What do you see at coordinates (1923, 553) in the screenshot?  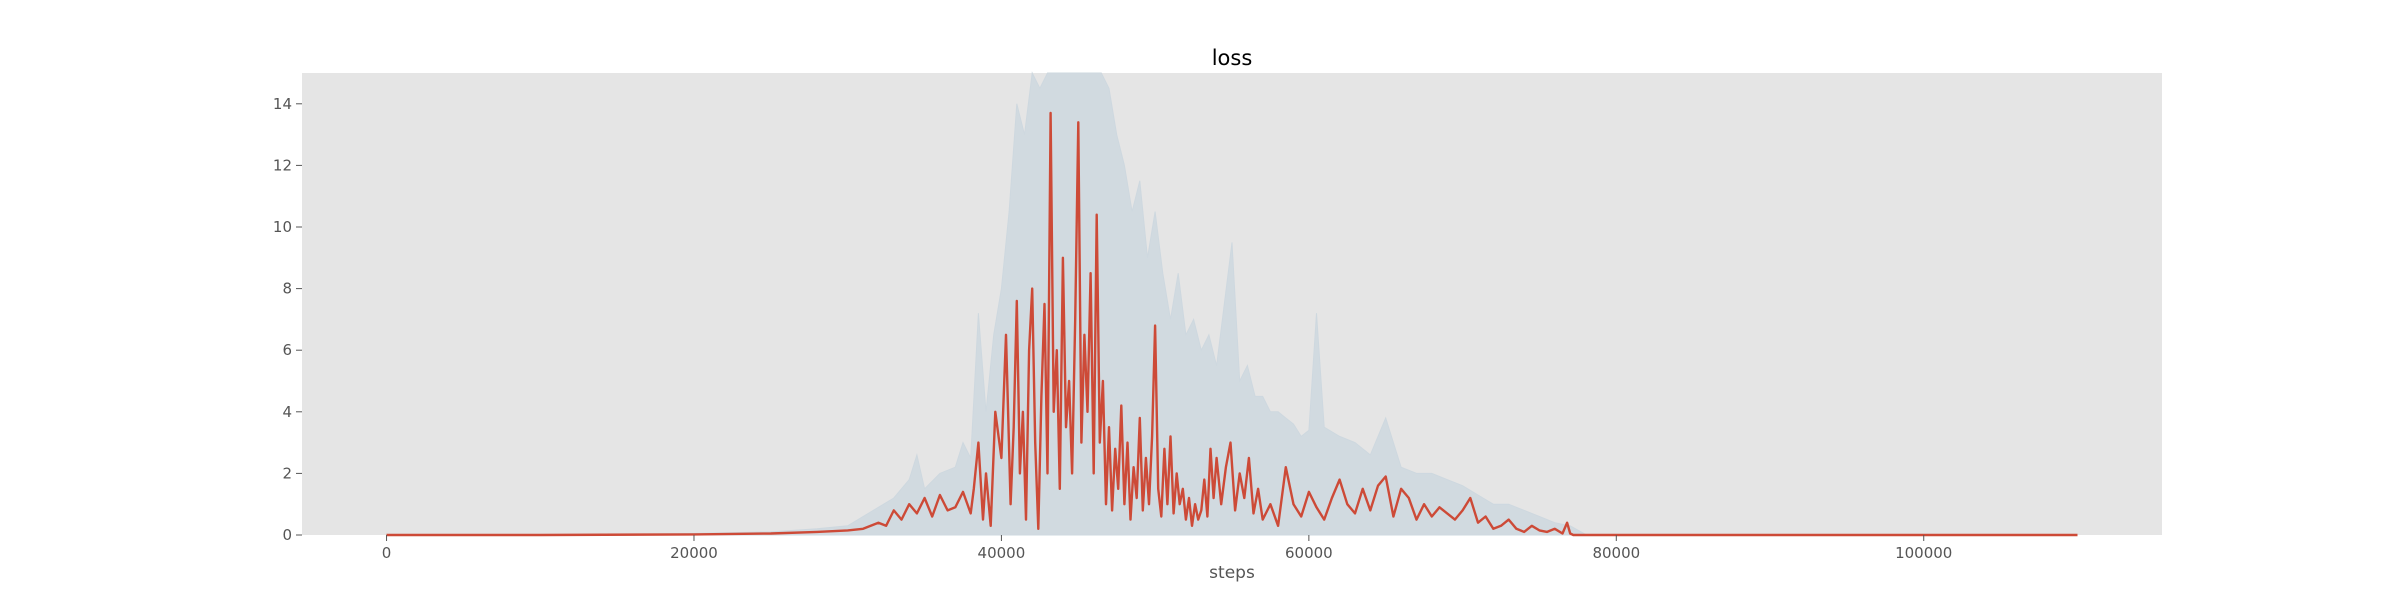 I see `x-tick-label: 100000` at bounding box center [1923, 553].